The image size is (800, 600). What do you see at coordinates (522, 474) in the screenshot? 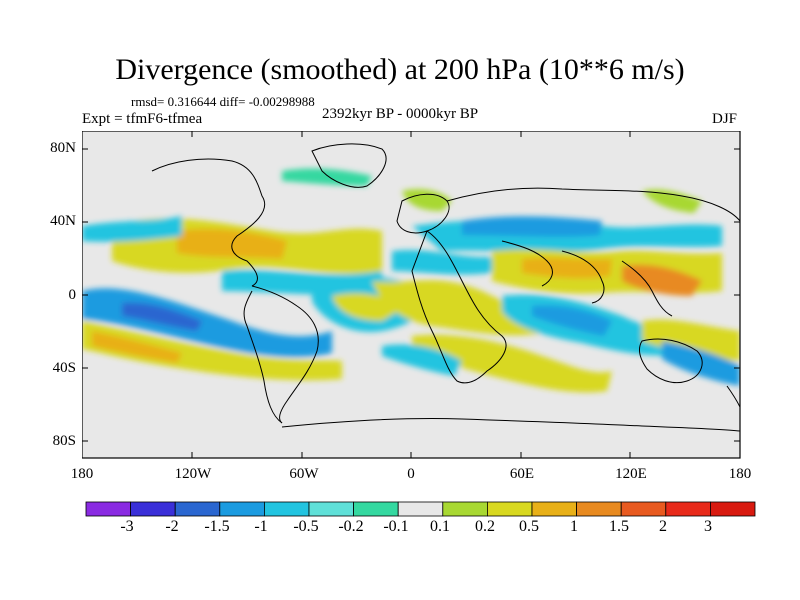
I see `lon-label-60e: 60E` at bounding box center [522, 474].